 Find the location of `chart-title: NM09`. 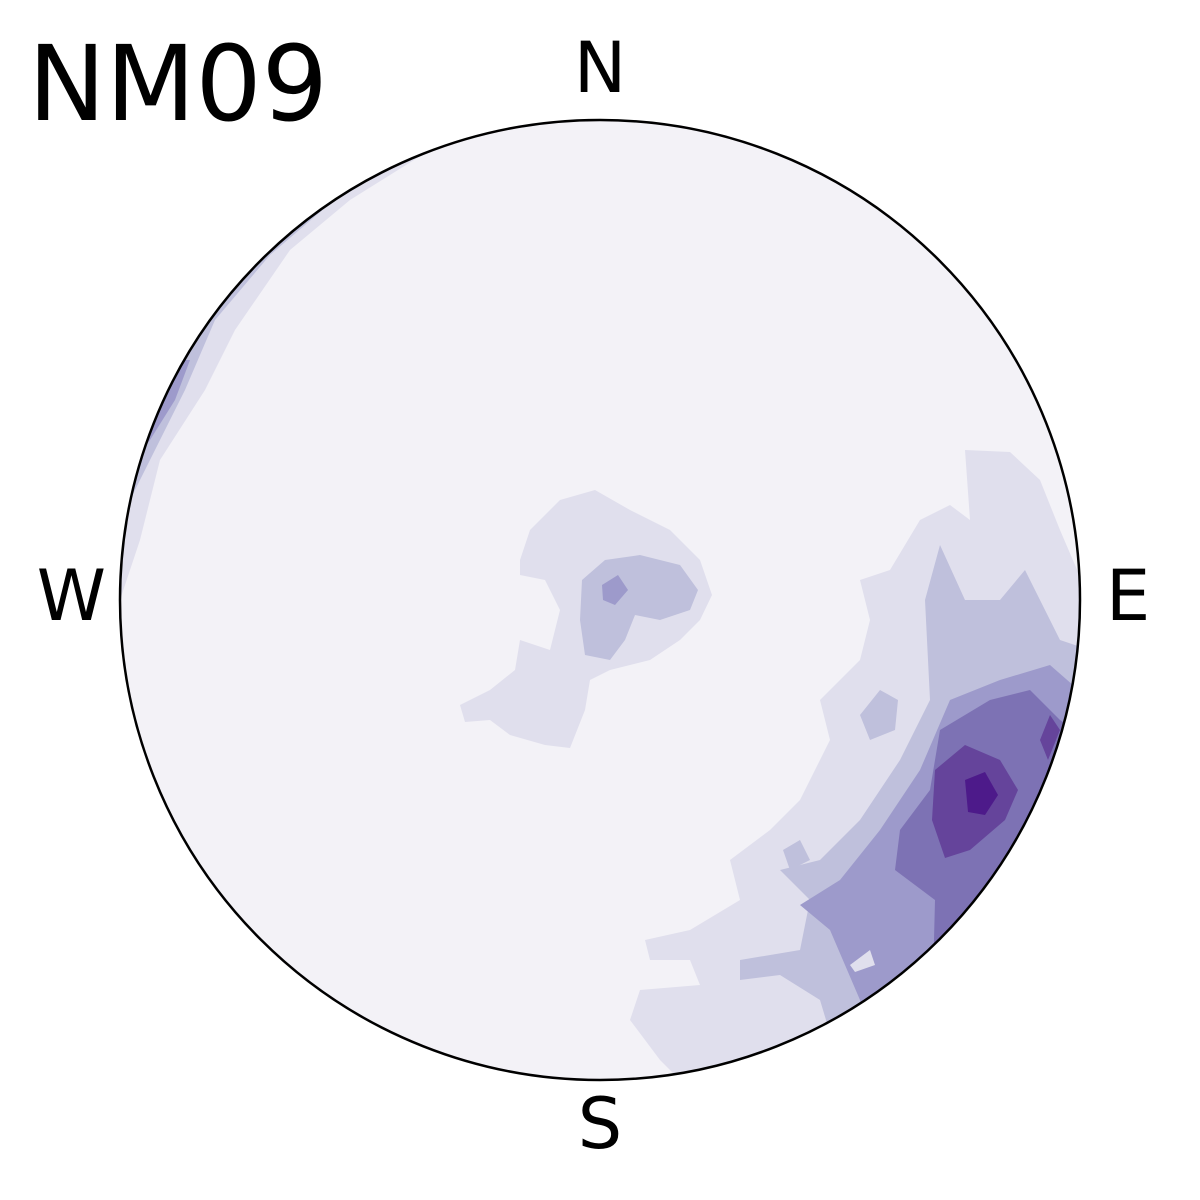

chart-title: NM09 is located at coordinates (178, 84).